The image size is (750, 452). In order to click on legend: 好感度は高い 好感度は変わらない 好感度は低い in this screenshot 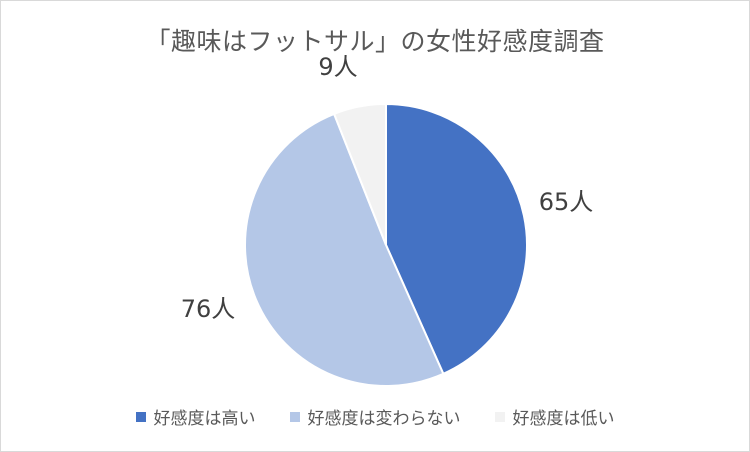, I will do `click(375, 416)`.